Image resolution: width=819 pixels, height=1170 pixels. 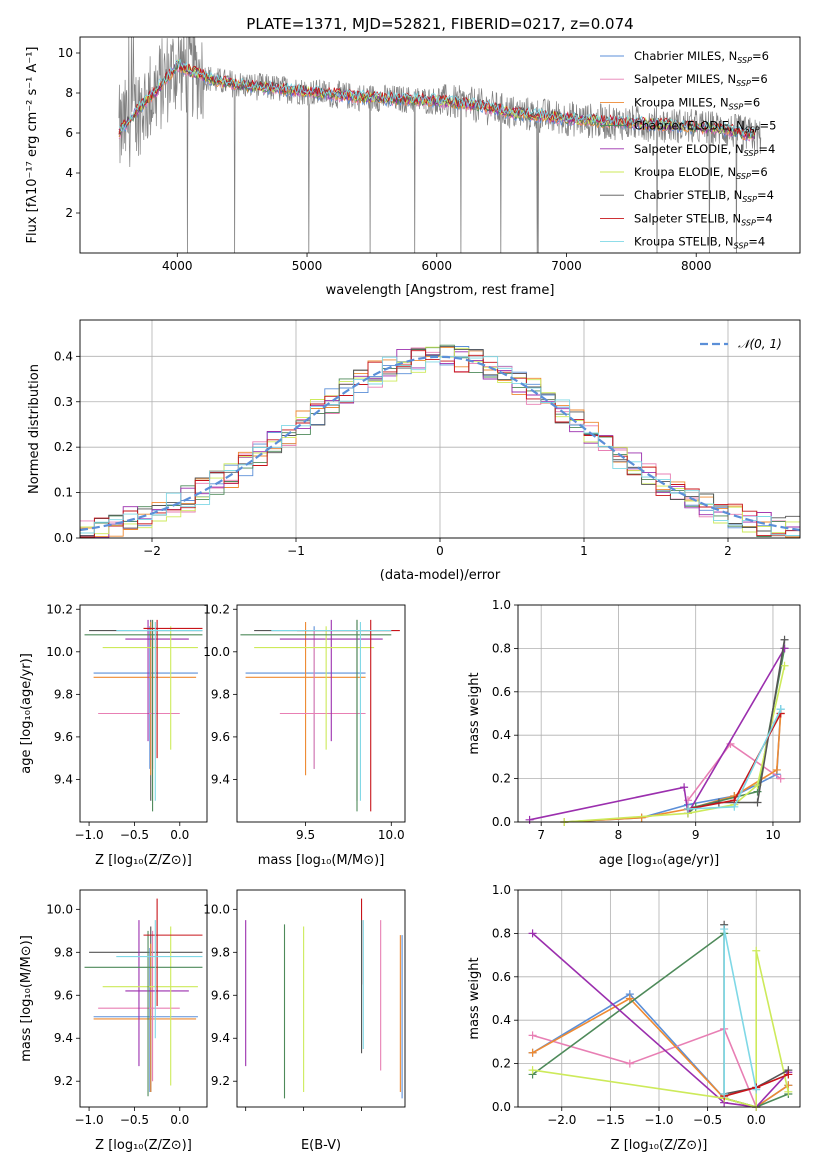 I want to click on legend-label: 𝒩(0, 1), so click(x=760, y=344).